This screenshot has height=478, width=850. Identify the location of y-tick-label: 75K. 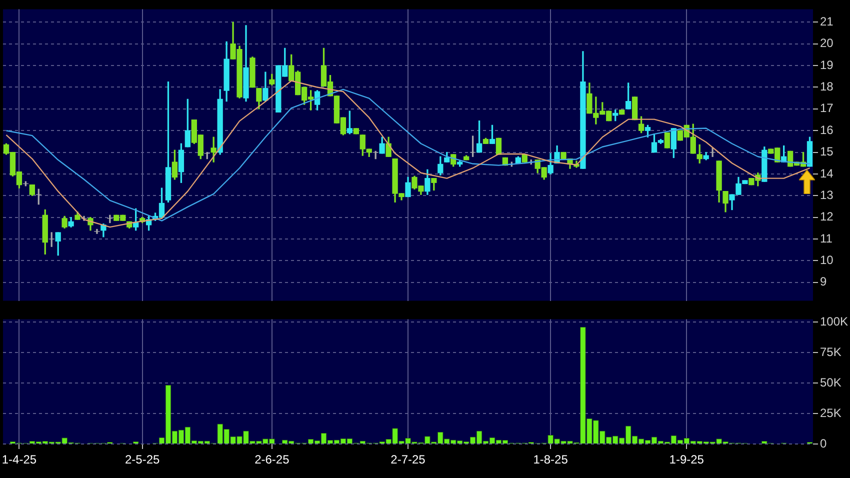
(831, 351).